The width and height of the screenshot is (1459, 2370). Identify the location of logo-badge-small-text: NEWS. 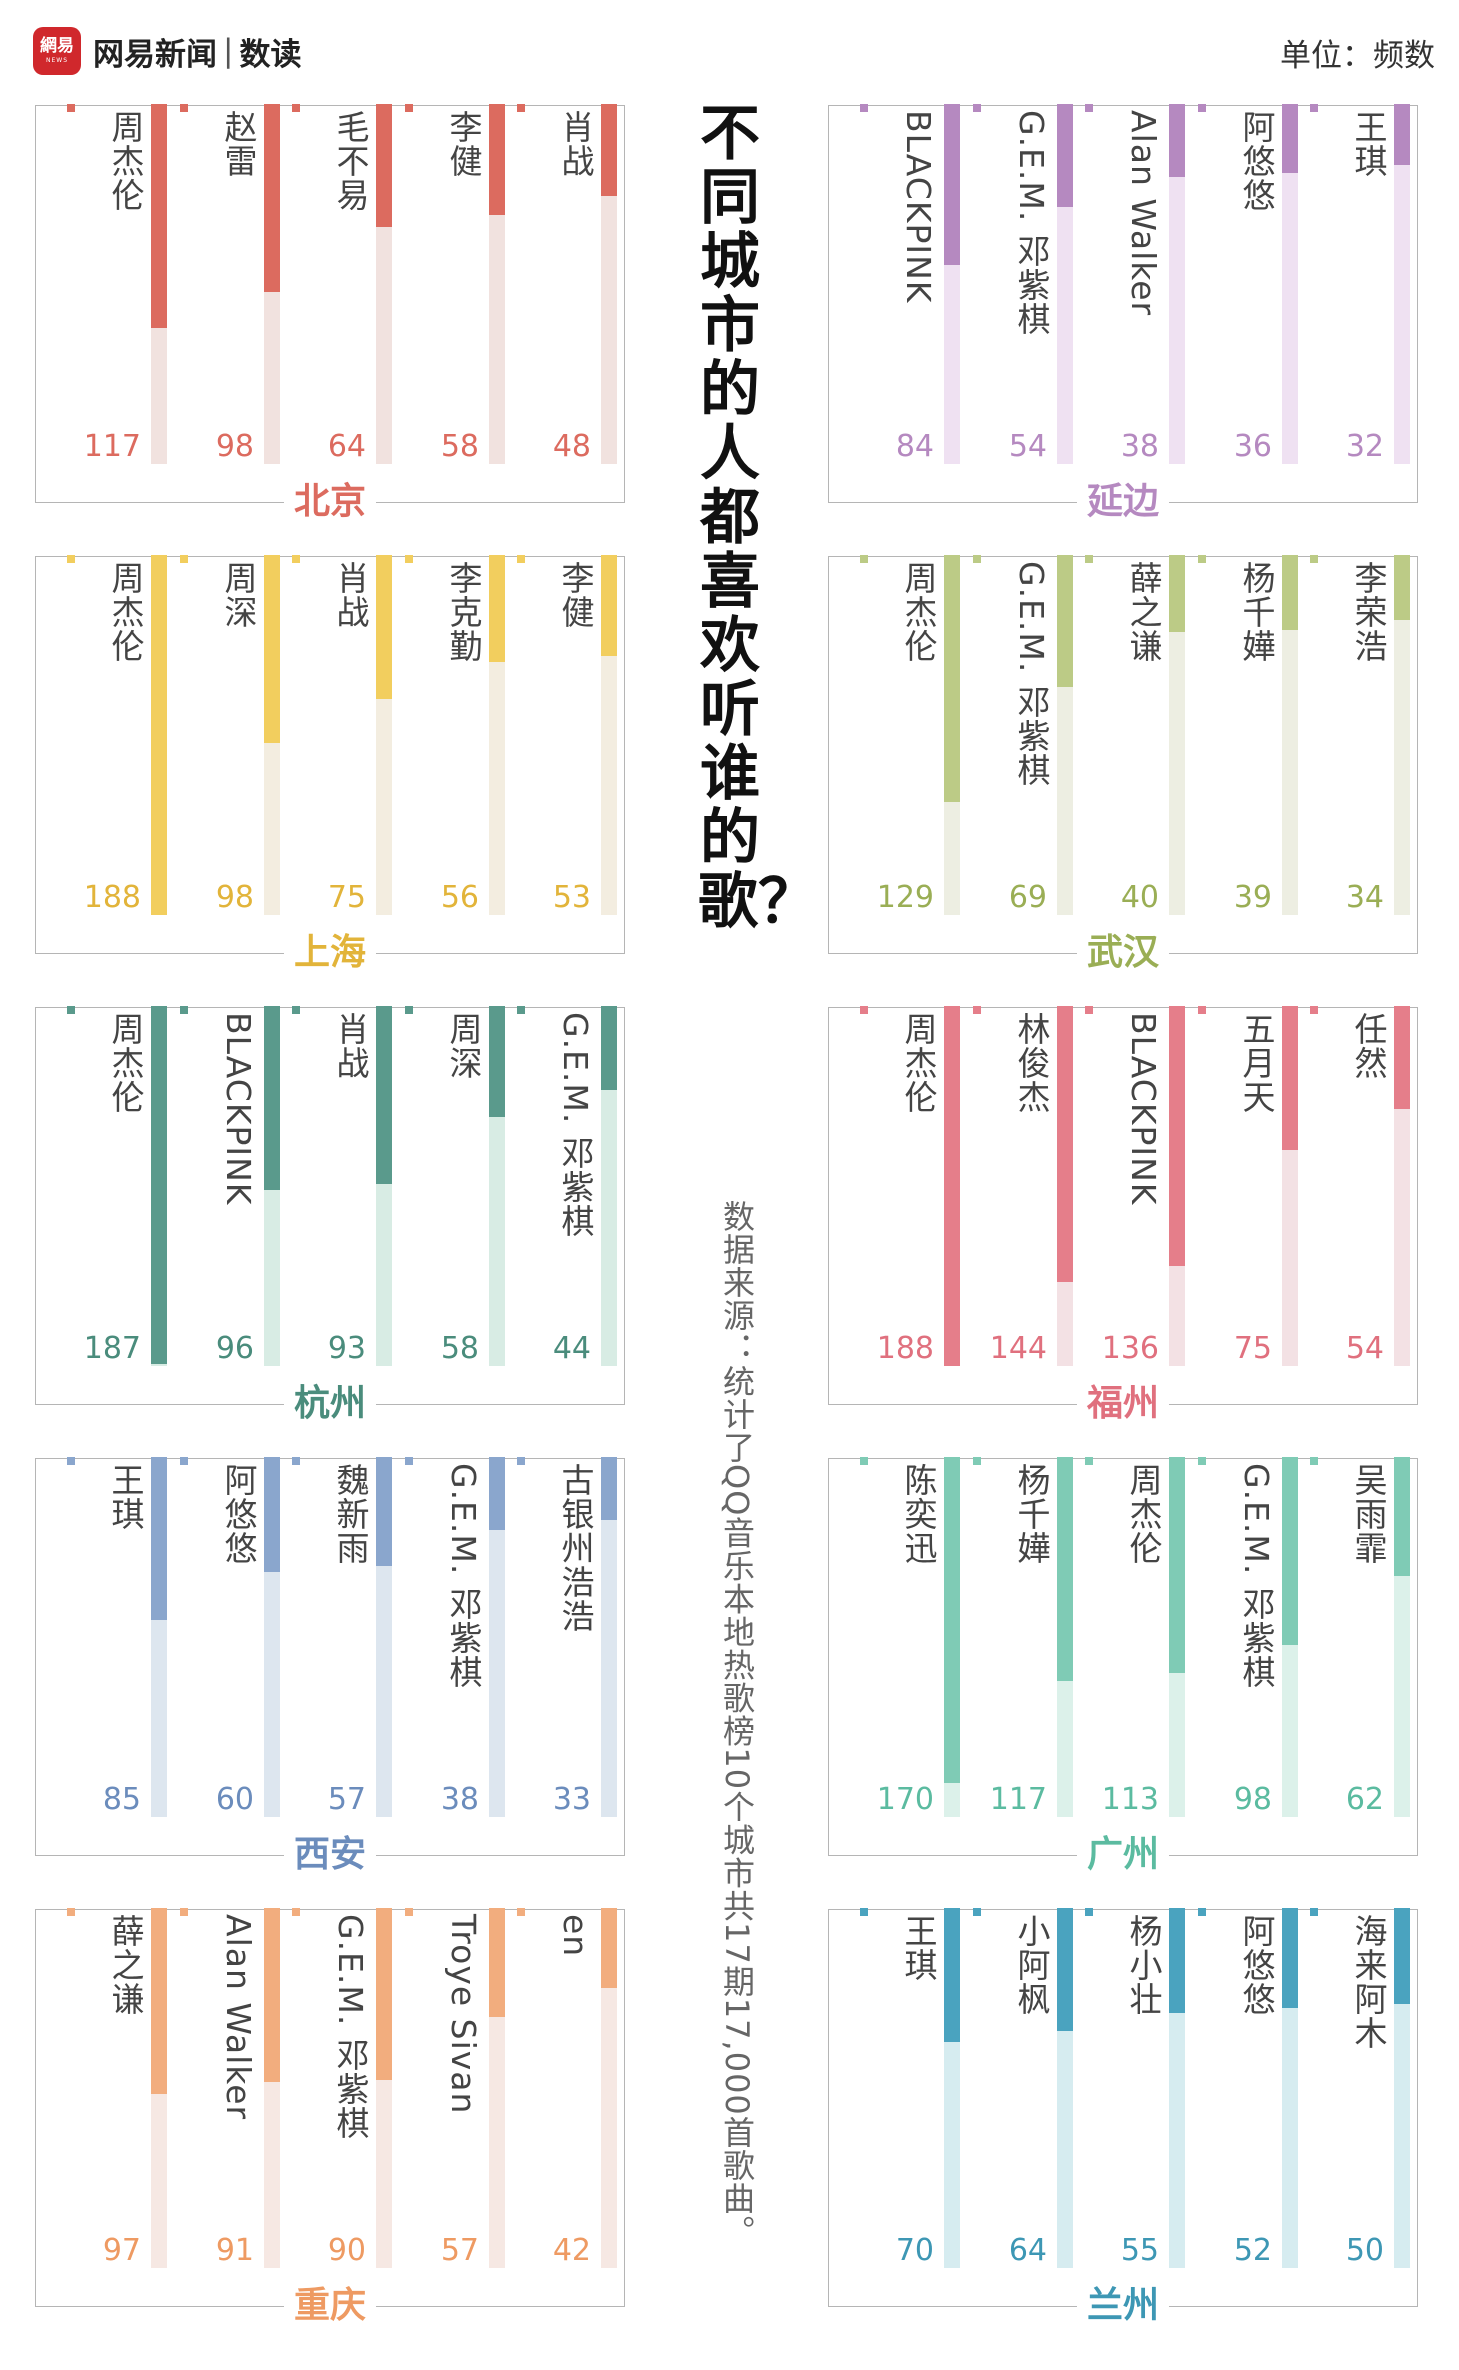
(57, 60).